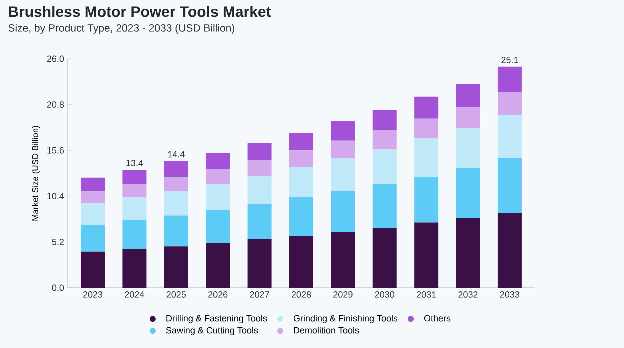 The height and width of the screenshot is (348, 624). Describe the element at coordinates (385, 295) in the screenshot. I see `x-tick-label: 2030` at that location.